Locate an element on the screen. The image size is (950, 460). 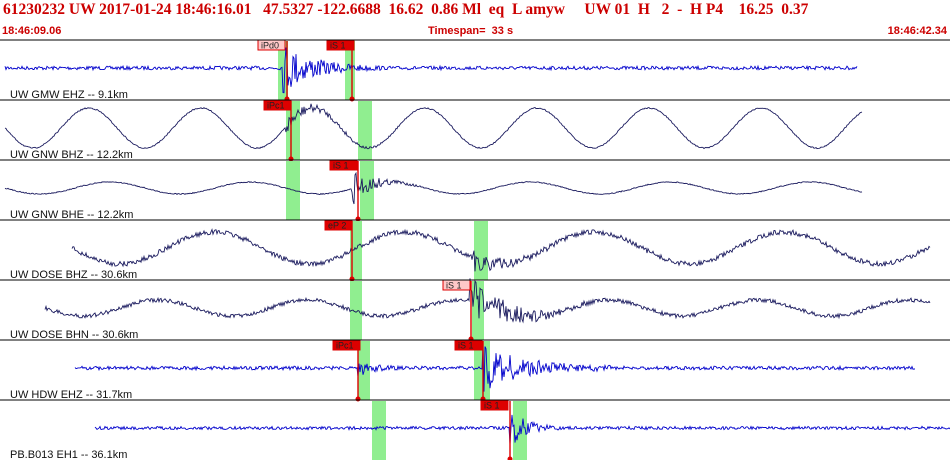
timespan-label: Timespan= 33 s is located at coordinates (471, 31).